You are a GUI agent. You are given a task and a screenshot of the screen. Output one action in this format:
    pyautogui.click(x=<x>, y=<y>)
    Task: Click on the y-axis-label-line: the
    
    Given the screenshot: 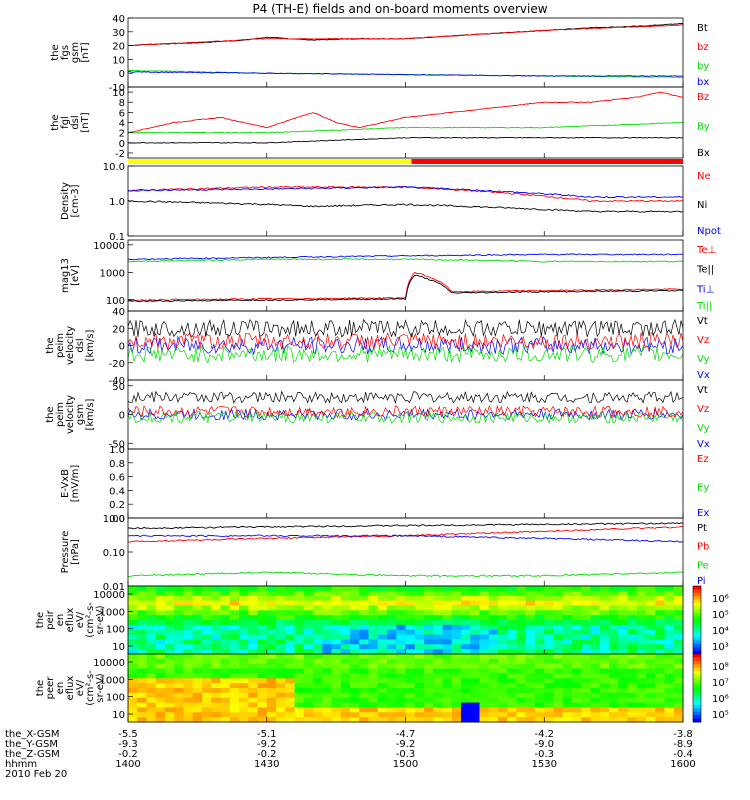 What is the action you would take?
    pyautogui.click(x=40, y=688)
    